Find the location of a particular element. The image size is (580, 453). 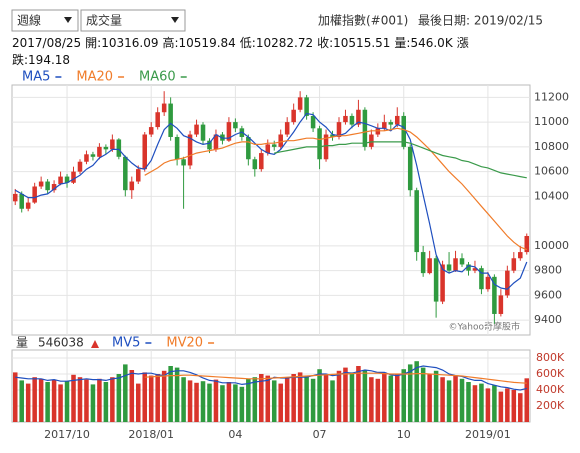

quote-field: 2017/08/25 is located at coordinates (47, 43).